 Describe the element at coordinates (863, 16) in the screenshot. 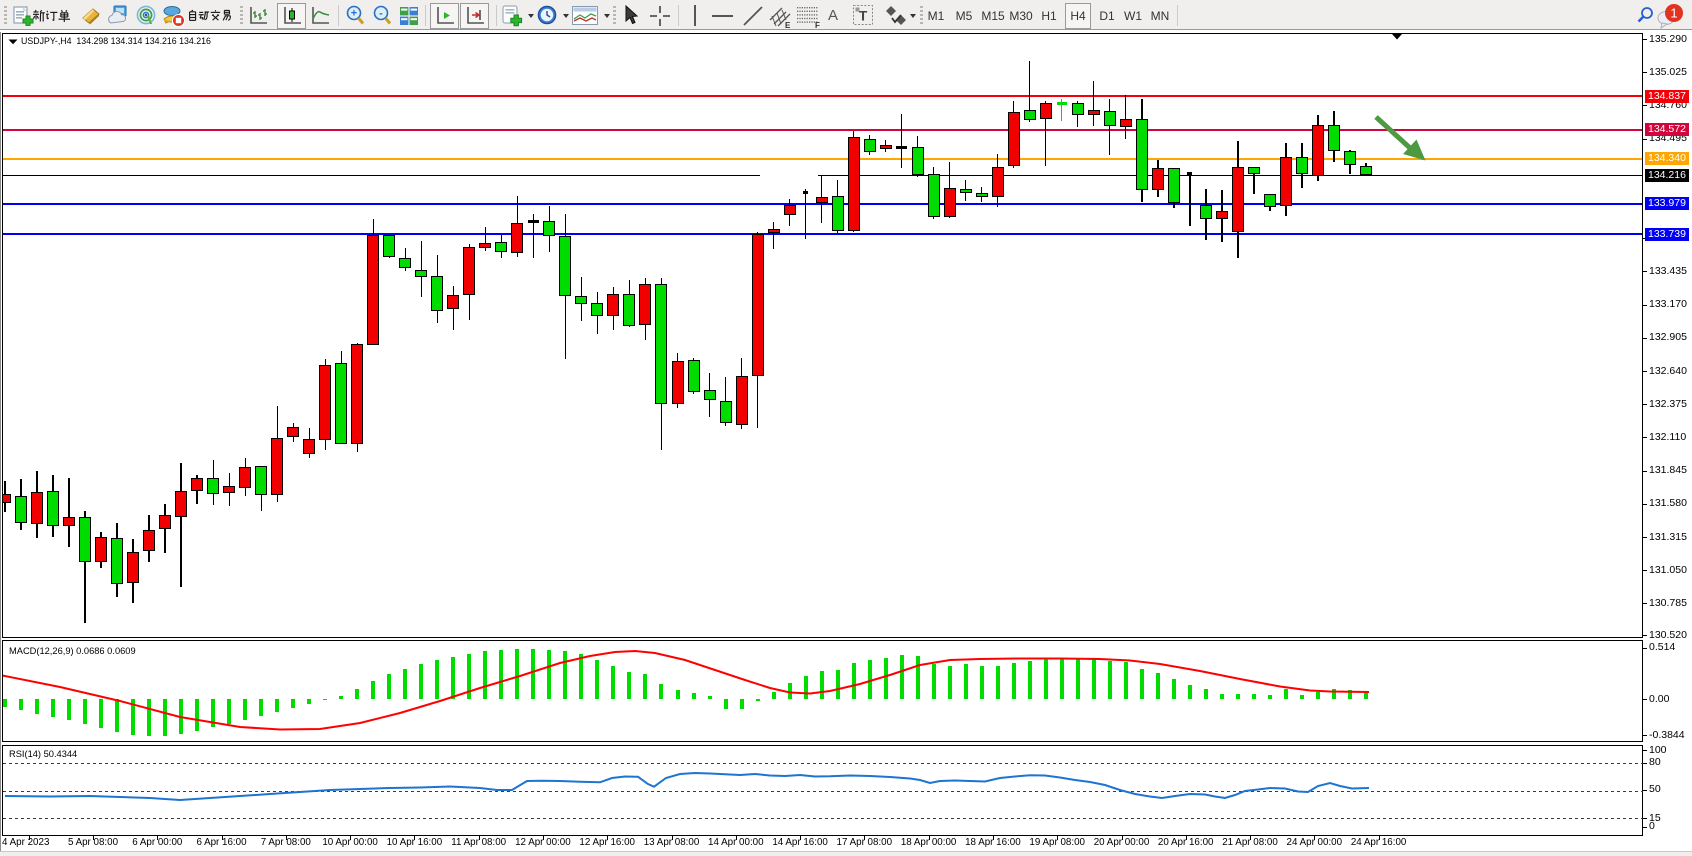

I see `svg-text: T` at that location.